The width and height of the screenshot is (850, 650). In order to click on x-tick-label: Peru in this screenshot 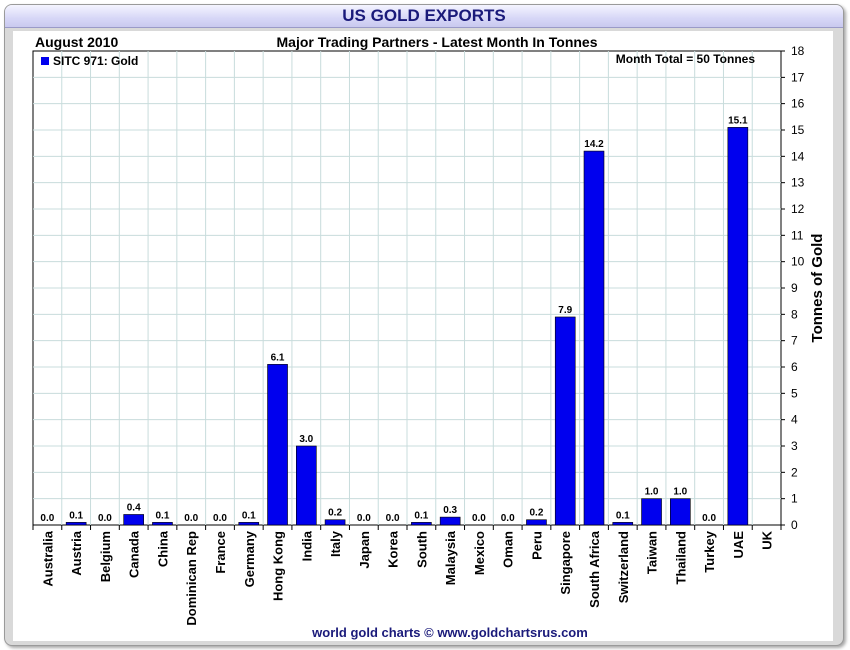, I will do `click(536, 545)`.